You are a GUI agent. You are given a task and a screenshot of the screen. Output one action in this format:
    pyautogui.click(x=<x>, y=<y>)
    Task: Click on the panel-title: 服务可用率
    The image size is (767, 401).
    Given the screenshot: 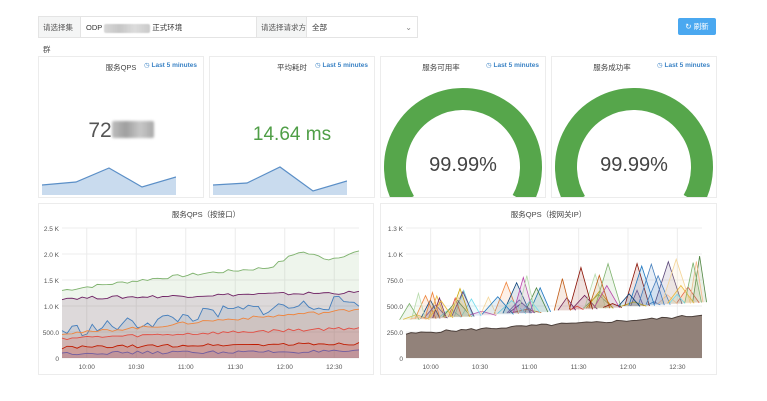 What is the action you would take?
    pyautogui.click(x=441, y=67)
    